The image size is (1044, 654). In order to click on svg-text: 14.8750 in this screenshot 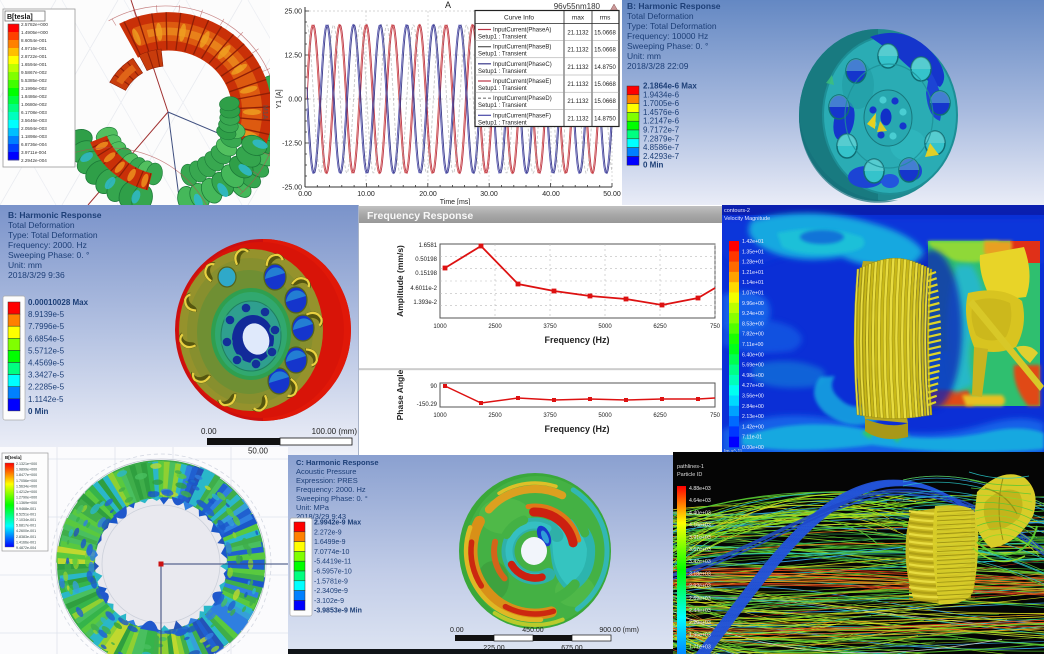, I will do `click(605, 68)`.